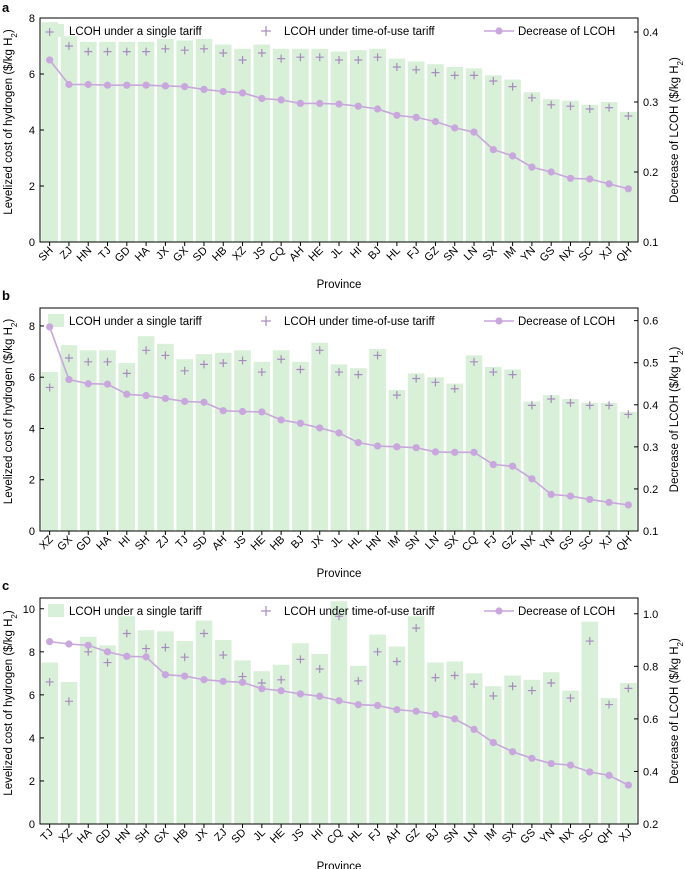 The image size is (685, 869). I want to click on y2-tick-label: 0.1, so click(650, 532).